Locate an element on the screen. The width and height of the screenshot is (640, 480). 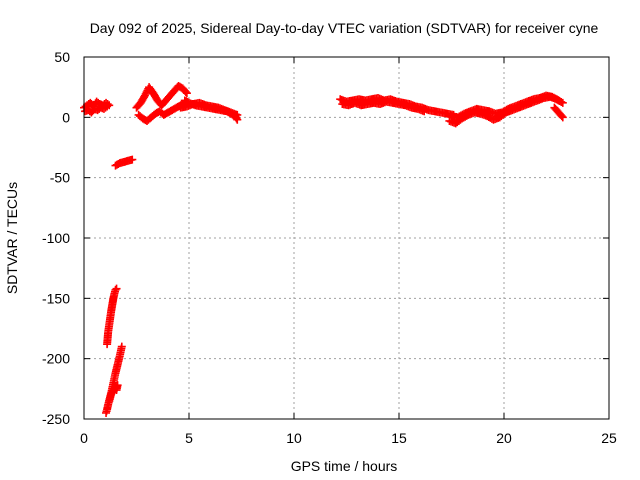
y-tick-label: -200 is located at coordinates (56, 359).